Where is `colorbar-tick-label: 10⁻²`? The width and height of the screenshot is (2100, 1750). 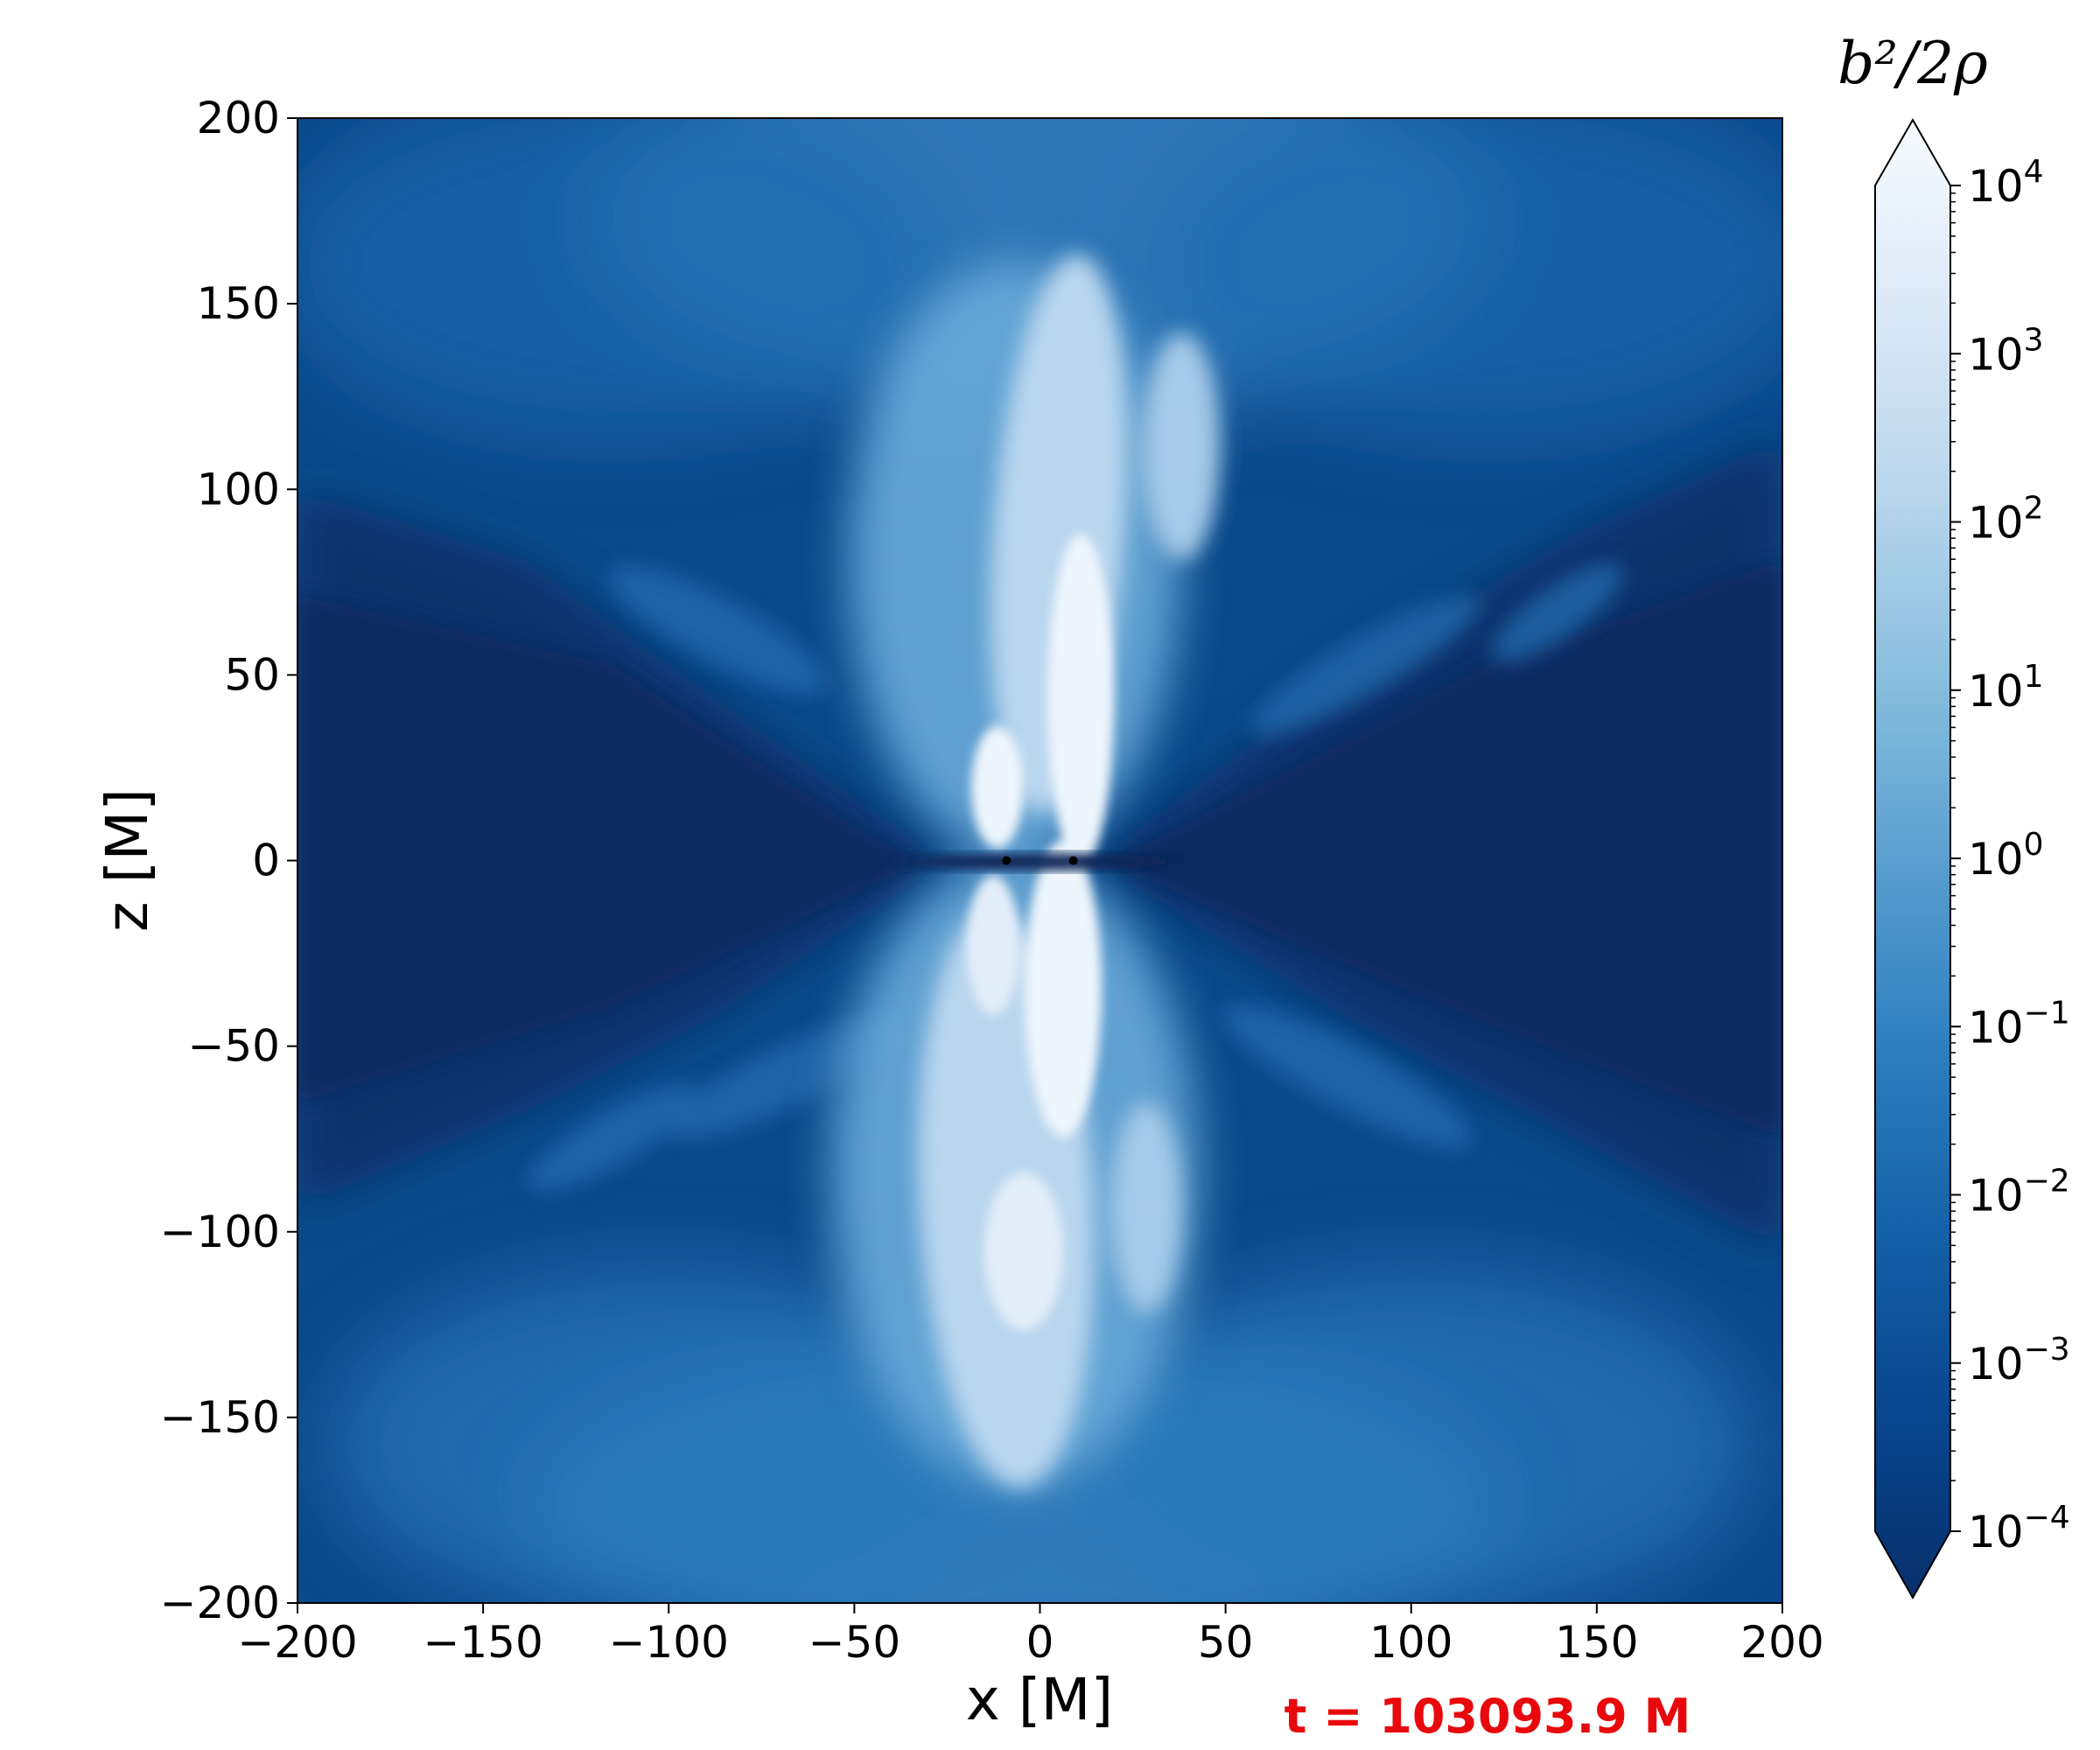 colorbar-tick-label: 10⁻² is located at coordinates (2019, 1193).